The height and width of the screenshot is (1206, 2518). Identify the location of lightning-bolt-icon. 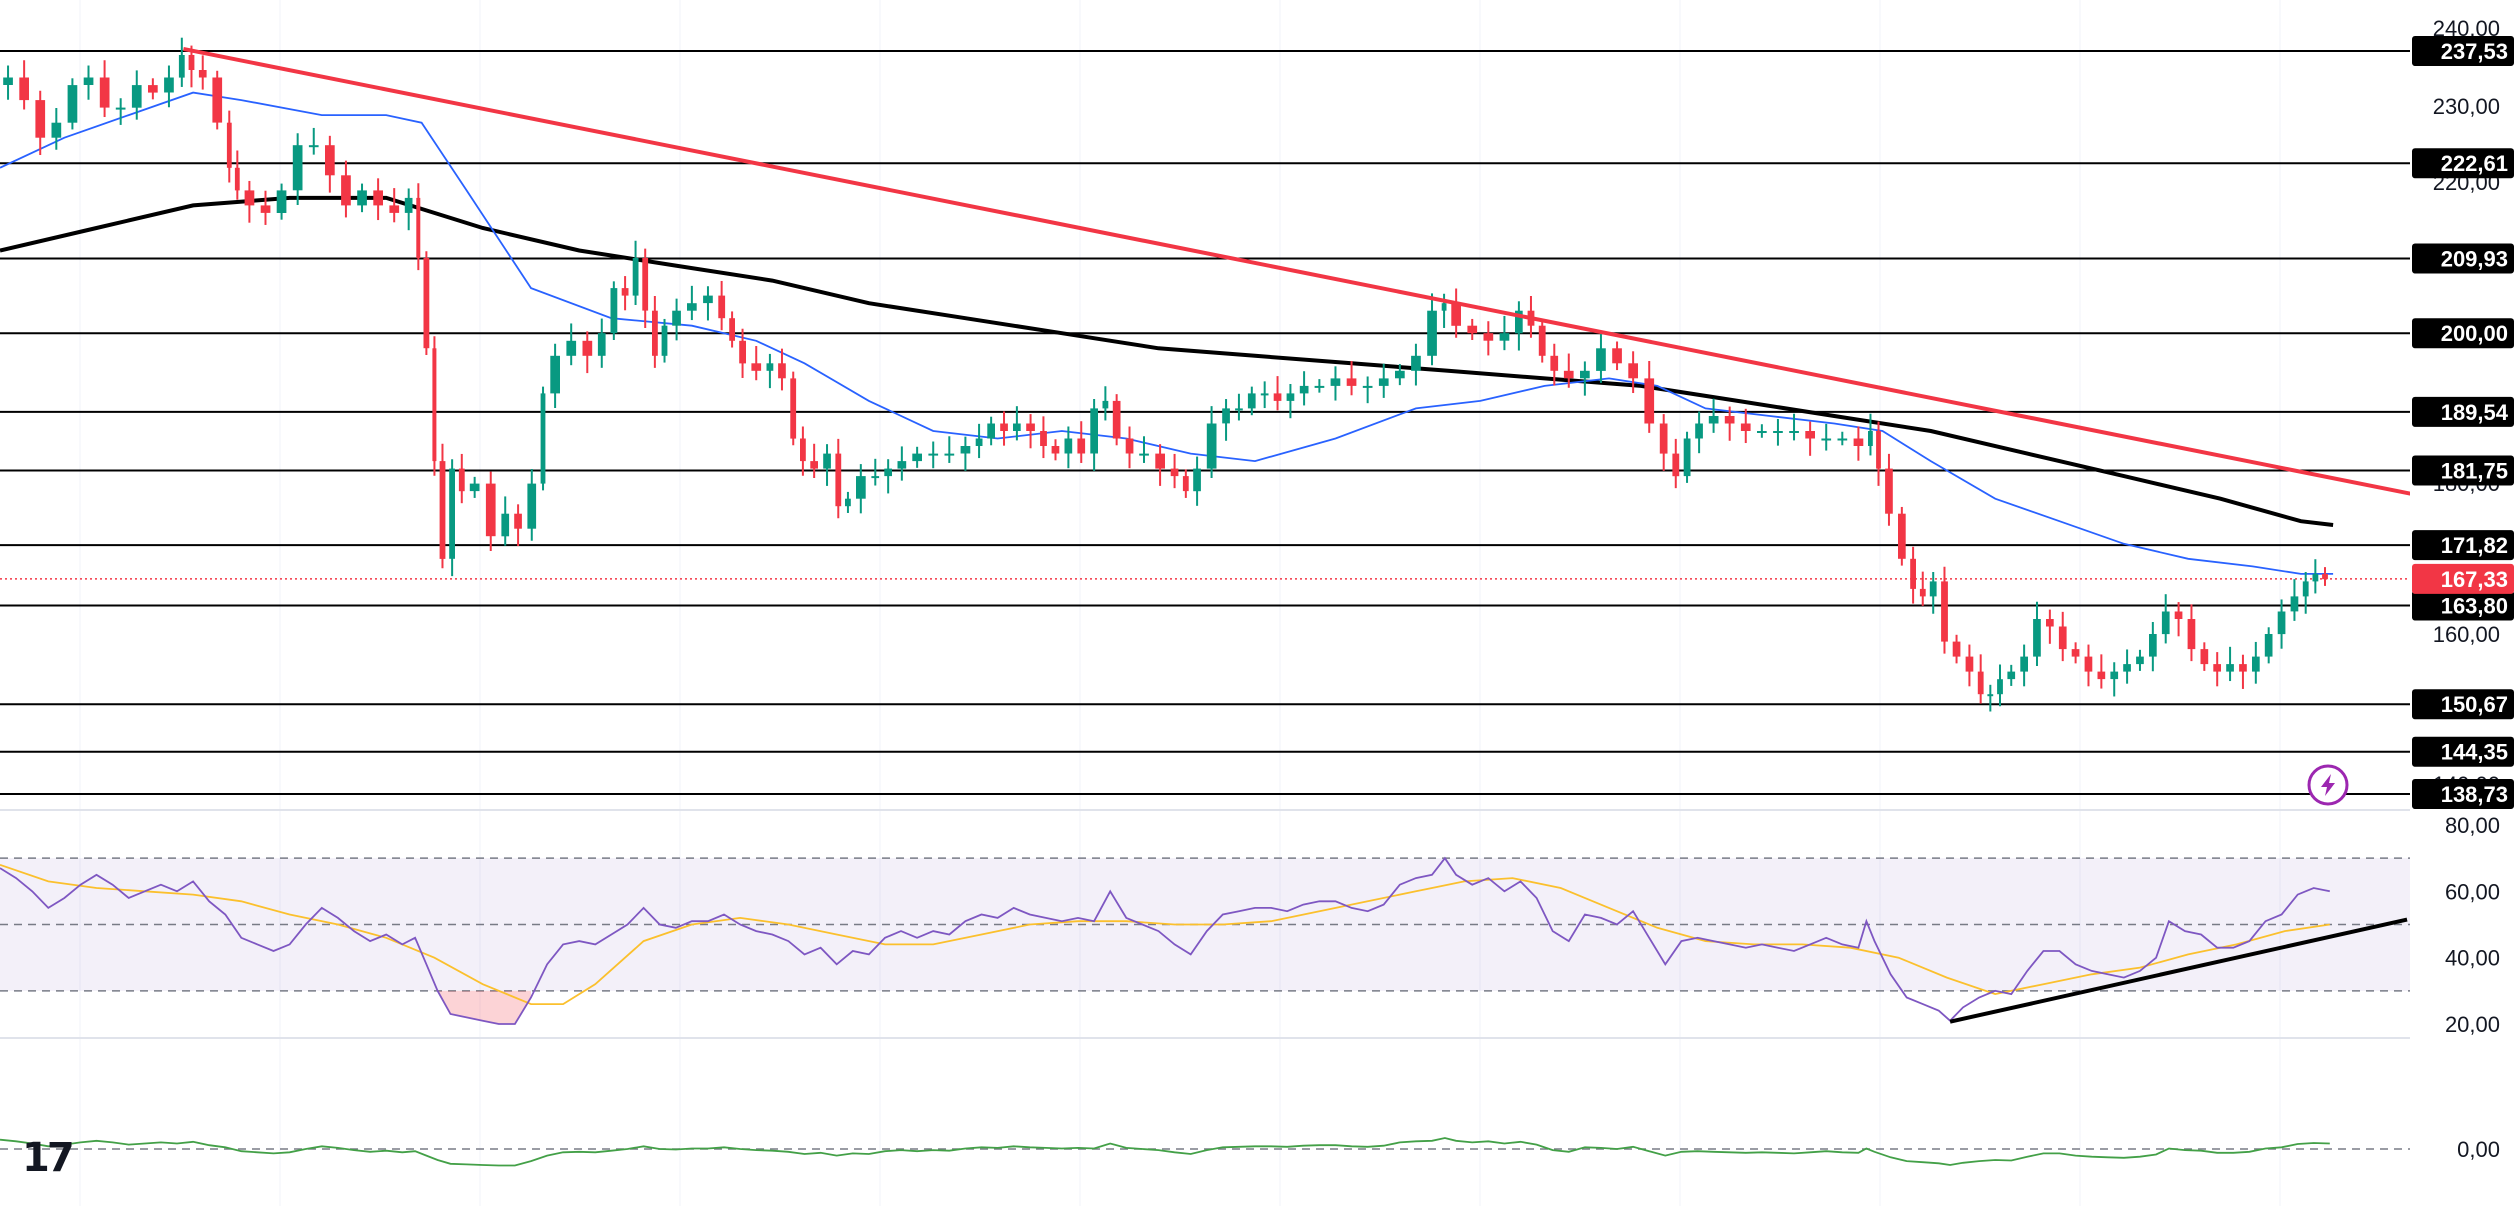
(2328, 785).